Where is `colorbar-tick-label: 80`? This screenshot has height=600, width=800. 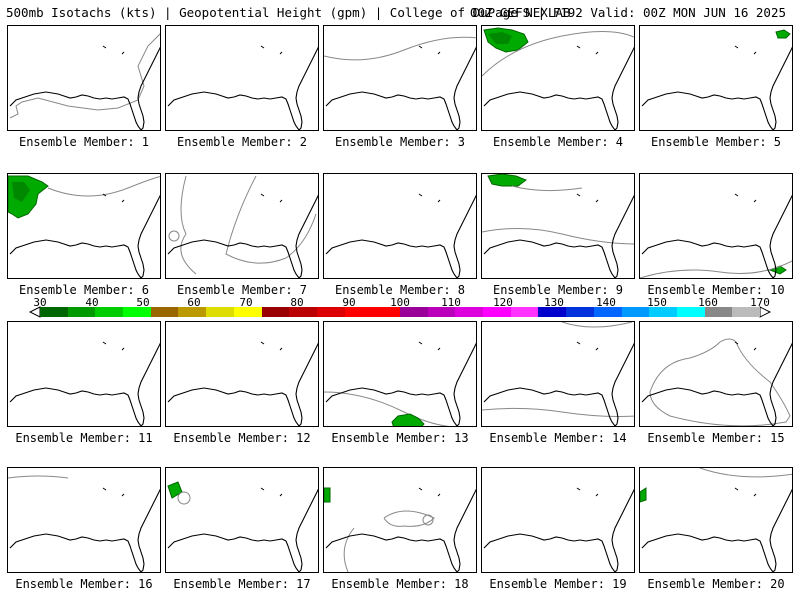 colorbar-tick-label: 80 is located at coordinates (297, 302).